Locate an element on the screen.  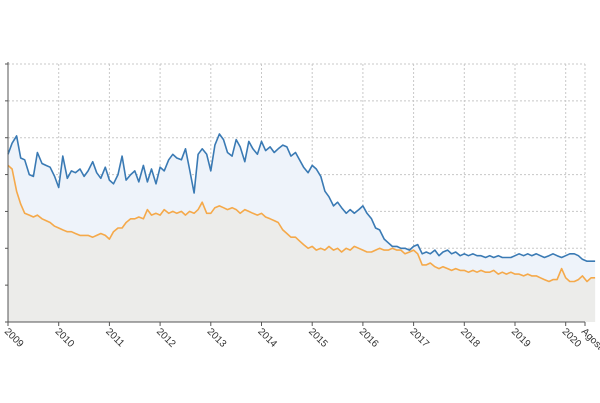
x-tick-label: 2012 is located at coordinates (166, 338).